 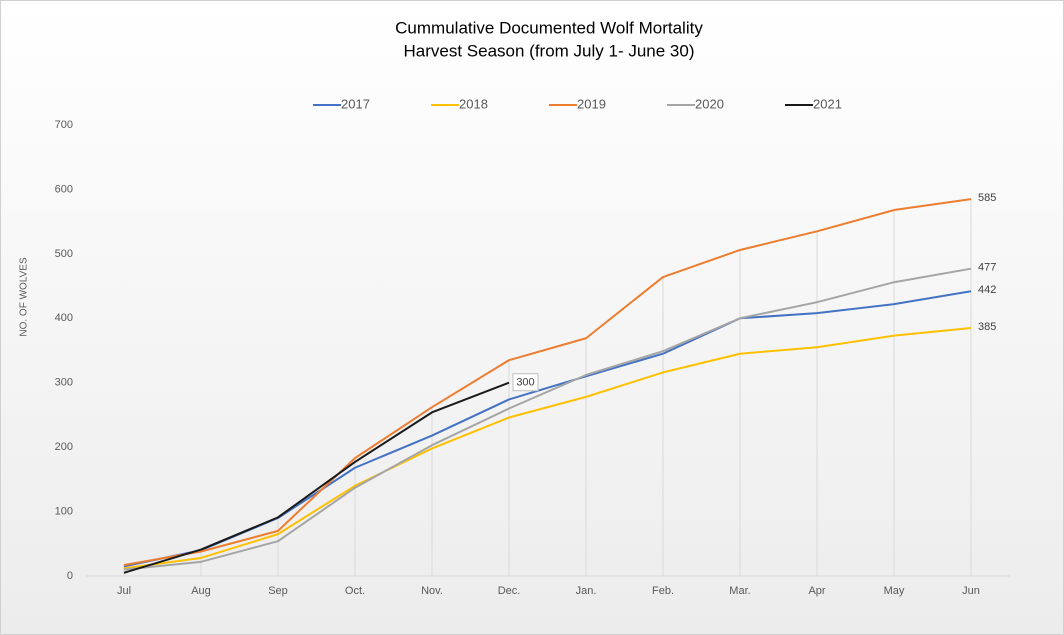 What do you see at coordinates (816, 591) in the screenshot?
I see `x-tick-label: Apr` at bounding box center [816, 591].